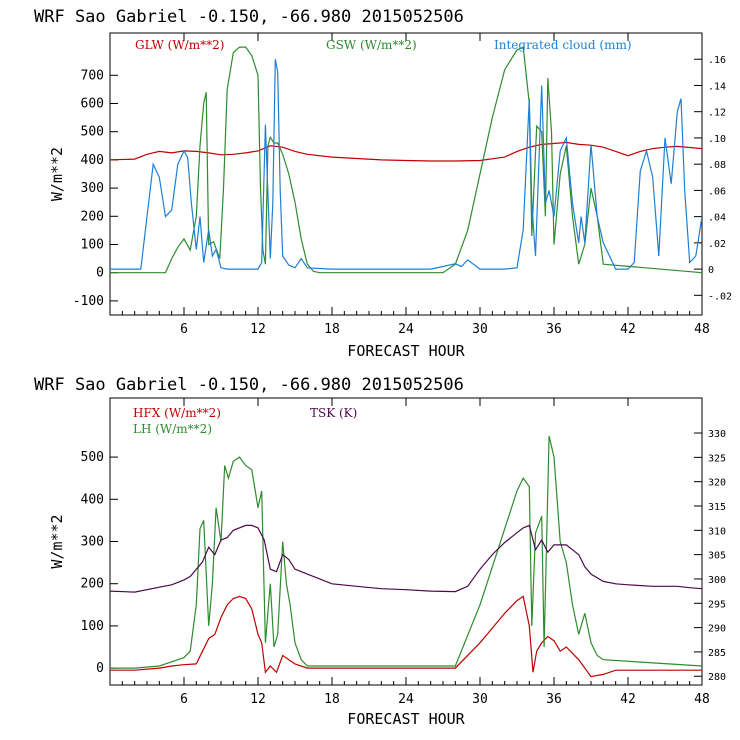 This screenshot has height=740, width=740. Describe the element at coordinates (371, 45) in the screenshot. I see `legend-gsw: GSW (W/m**2)` at that location.